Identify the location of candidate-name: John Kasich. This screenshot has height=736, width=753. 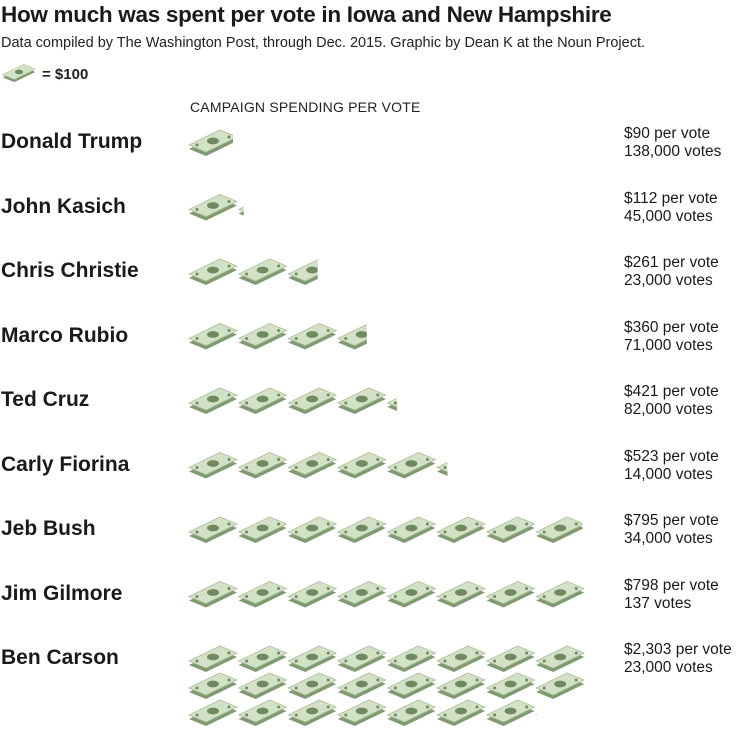
(63, 206).